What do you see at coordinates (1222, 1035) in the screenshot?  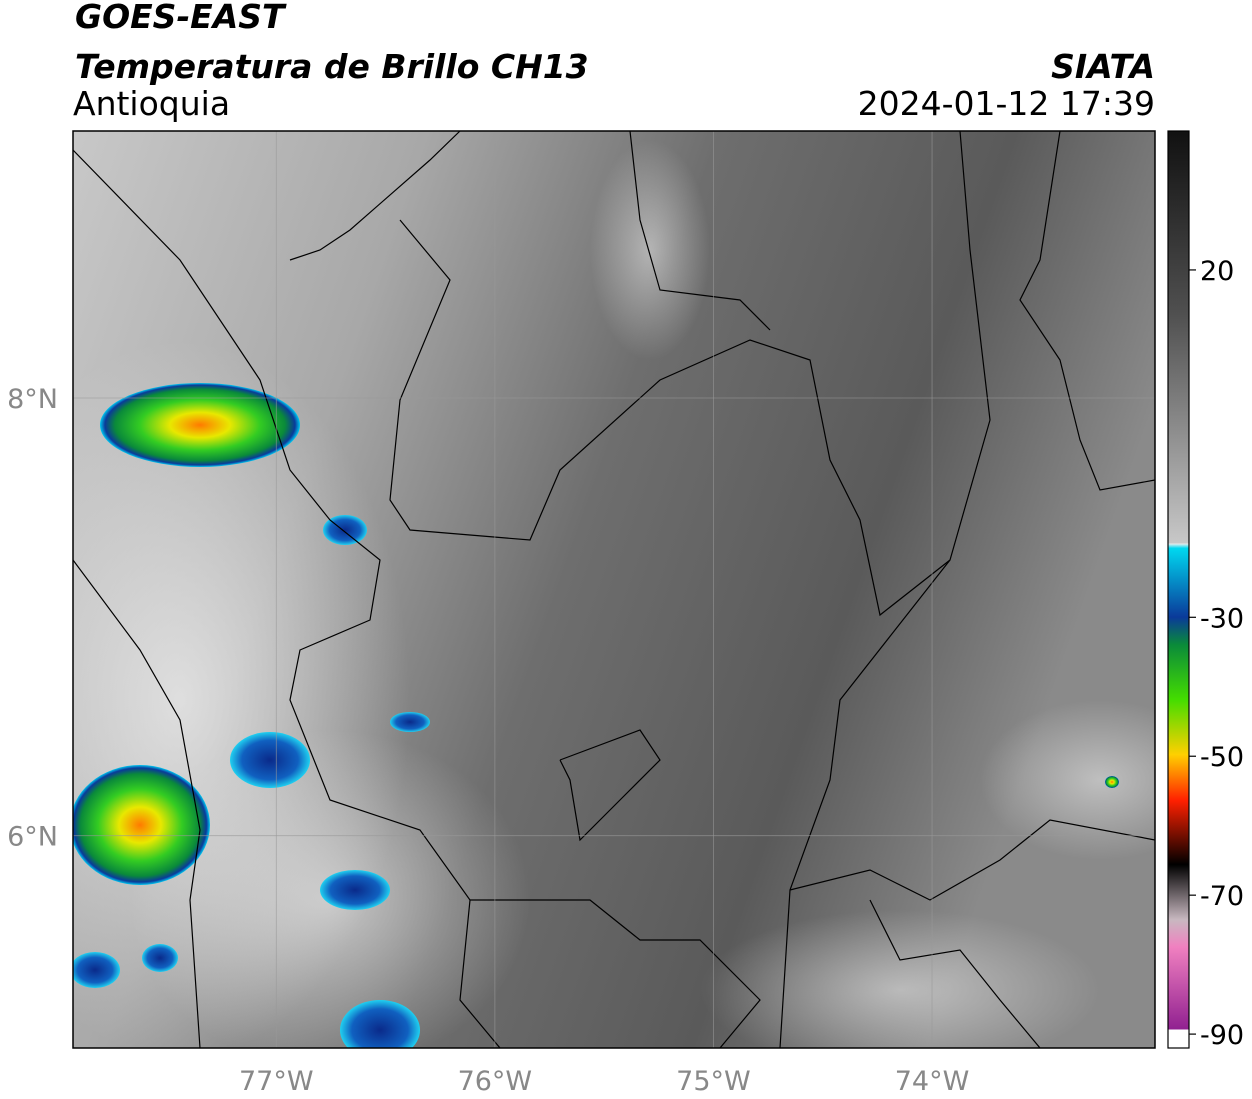 I see `colorbar-tick-label: -90` at bounding box center [1222, 1035].